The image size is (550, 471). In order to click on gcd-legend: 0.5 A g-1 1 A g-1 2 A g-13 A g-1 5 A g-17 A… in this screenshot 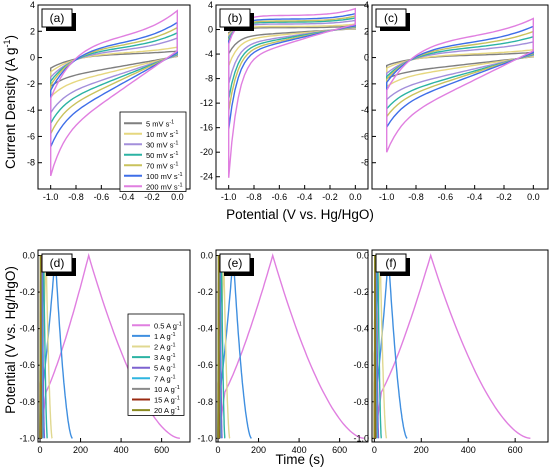, I will do `click(156, 364)`.